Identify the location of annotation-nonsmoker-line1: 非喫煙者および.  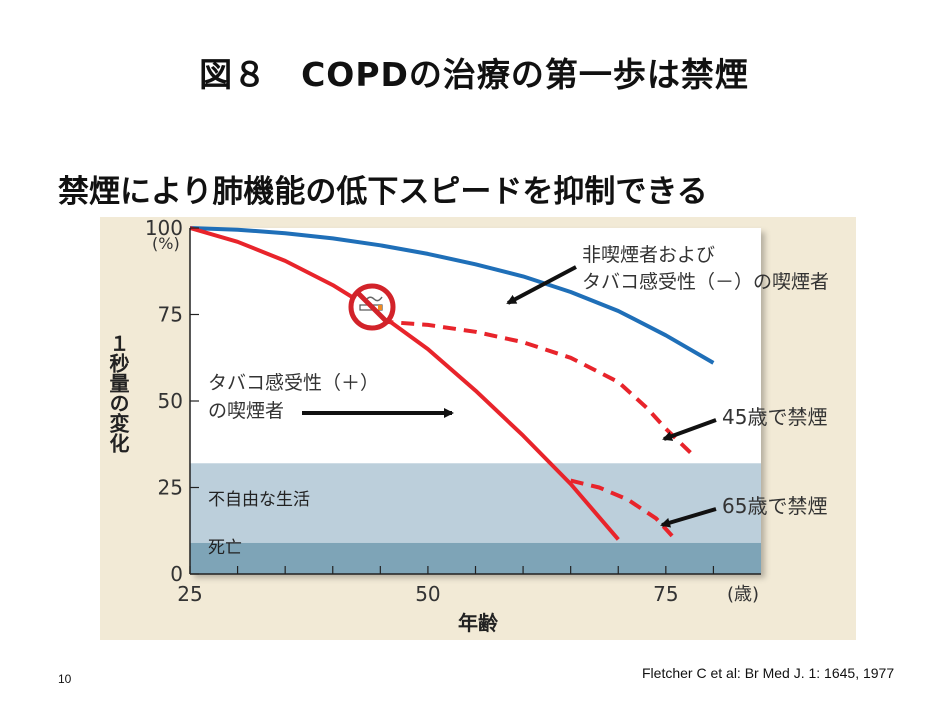
(648, 255).